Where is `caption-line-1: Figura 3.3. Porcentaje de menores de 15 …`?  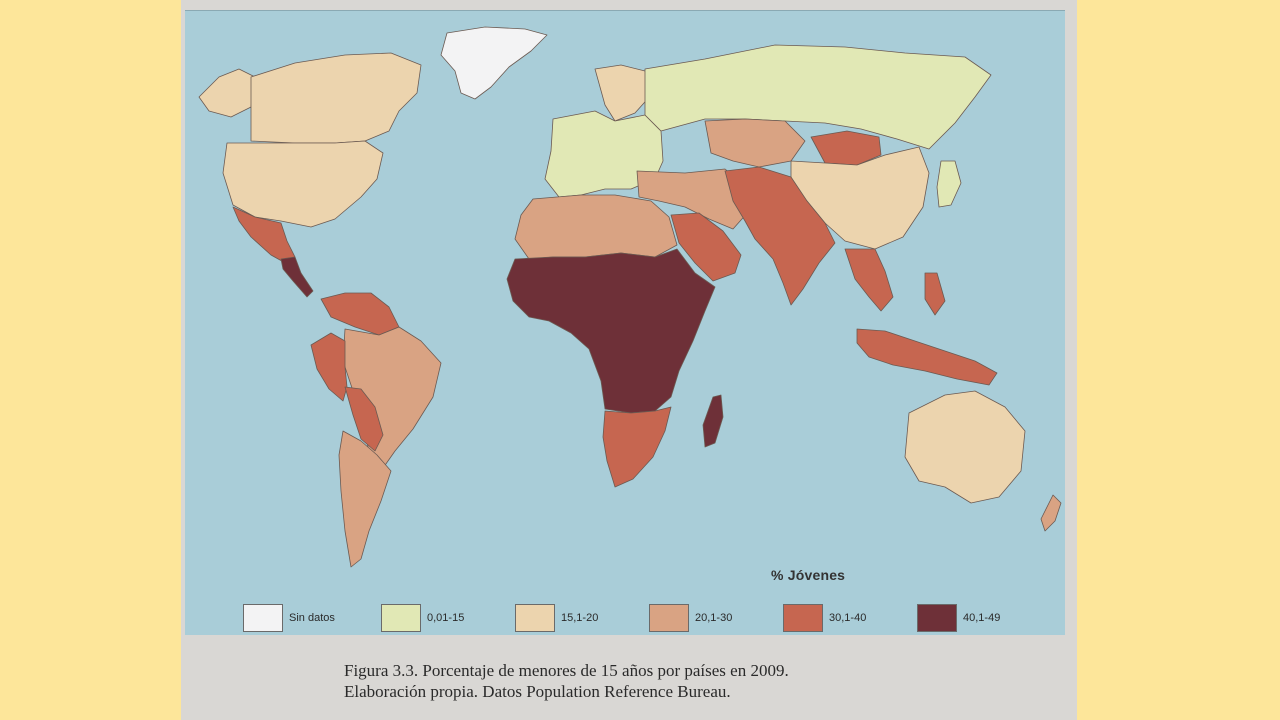 caption-line-1: Figura 3.3. Porcentaje de menores de 15 … is located at coordinates (566, 670).